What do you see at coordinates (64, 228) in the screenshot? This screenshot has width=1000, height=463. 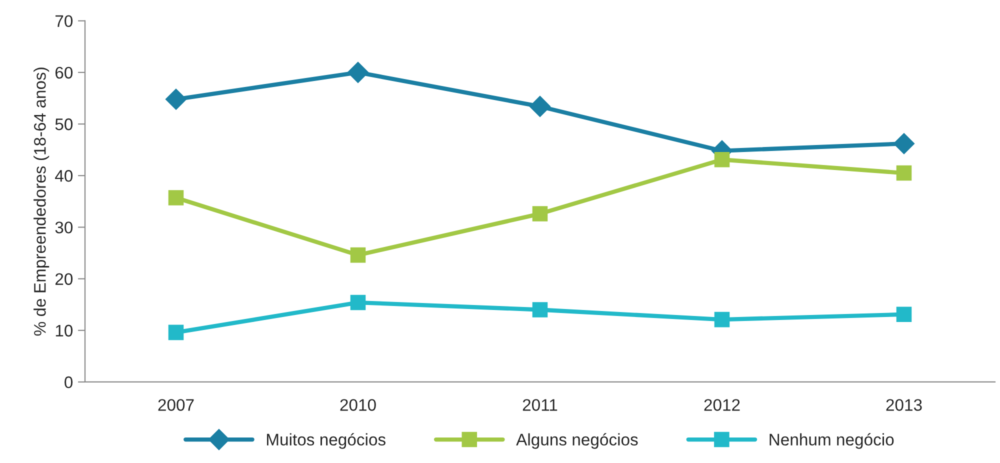 I see `y-tick-label: 30` at bounding box center [64, 228].